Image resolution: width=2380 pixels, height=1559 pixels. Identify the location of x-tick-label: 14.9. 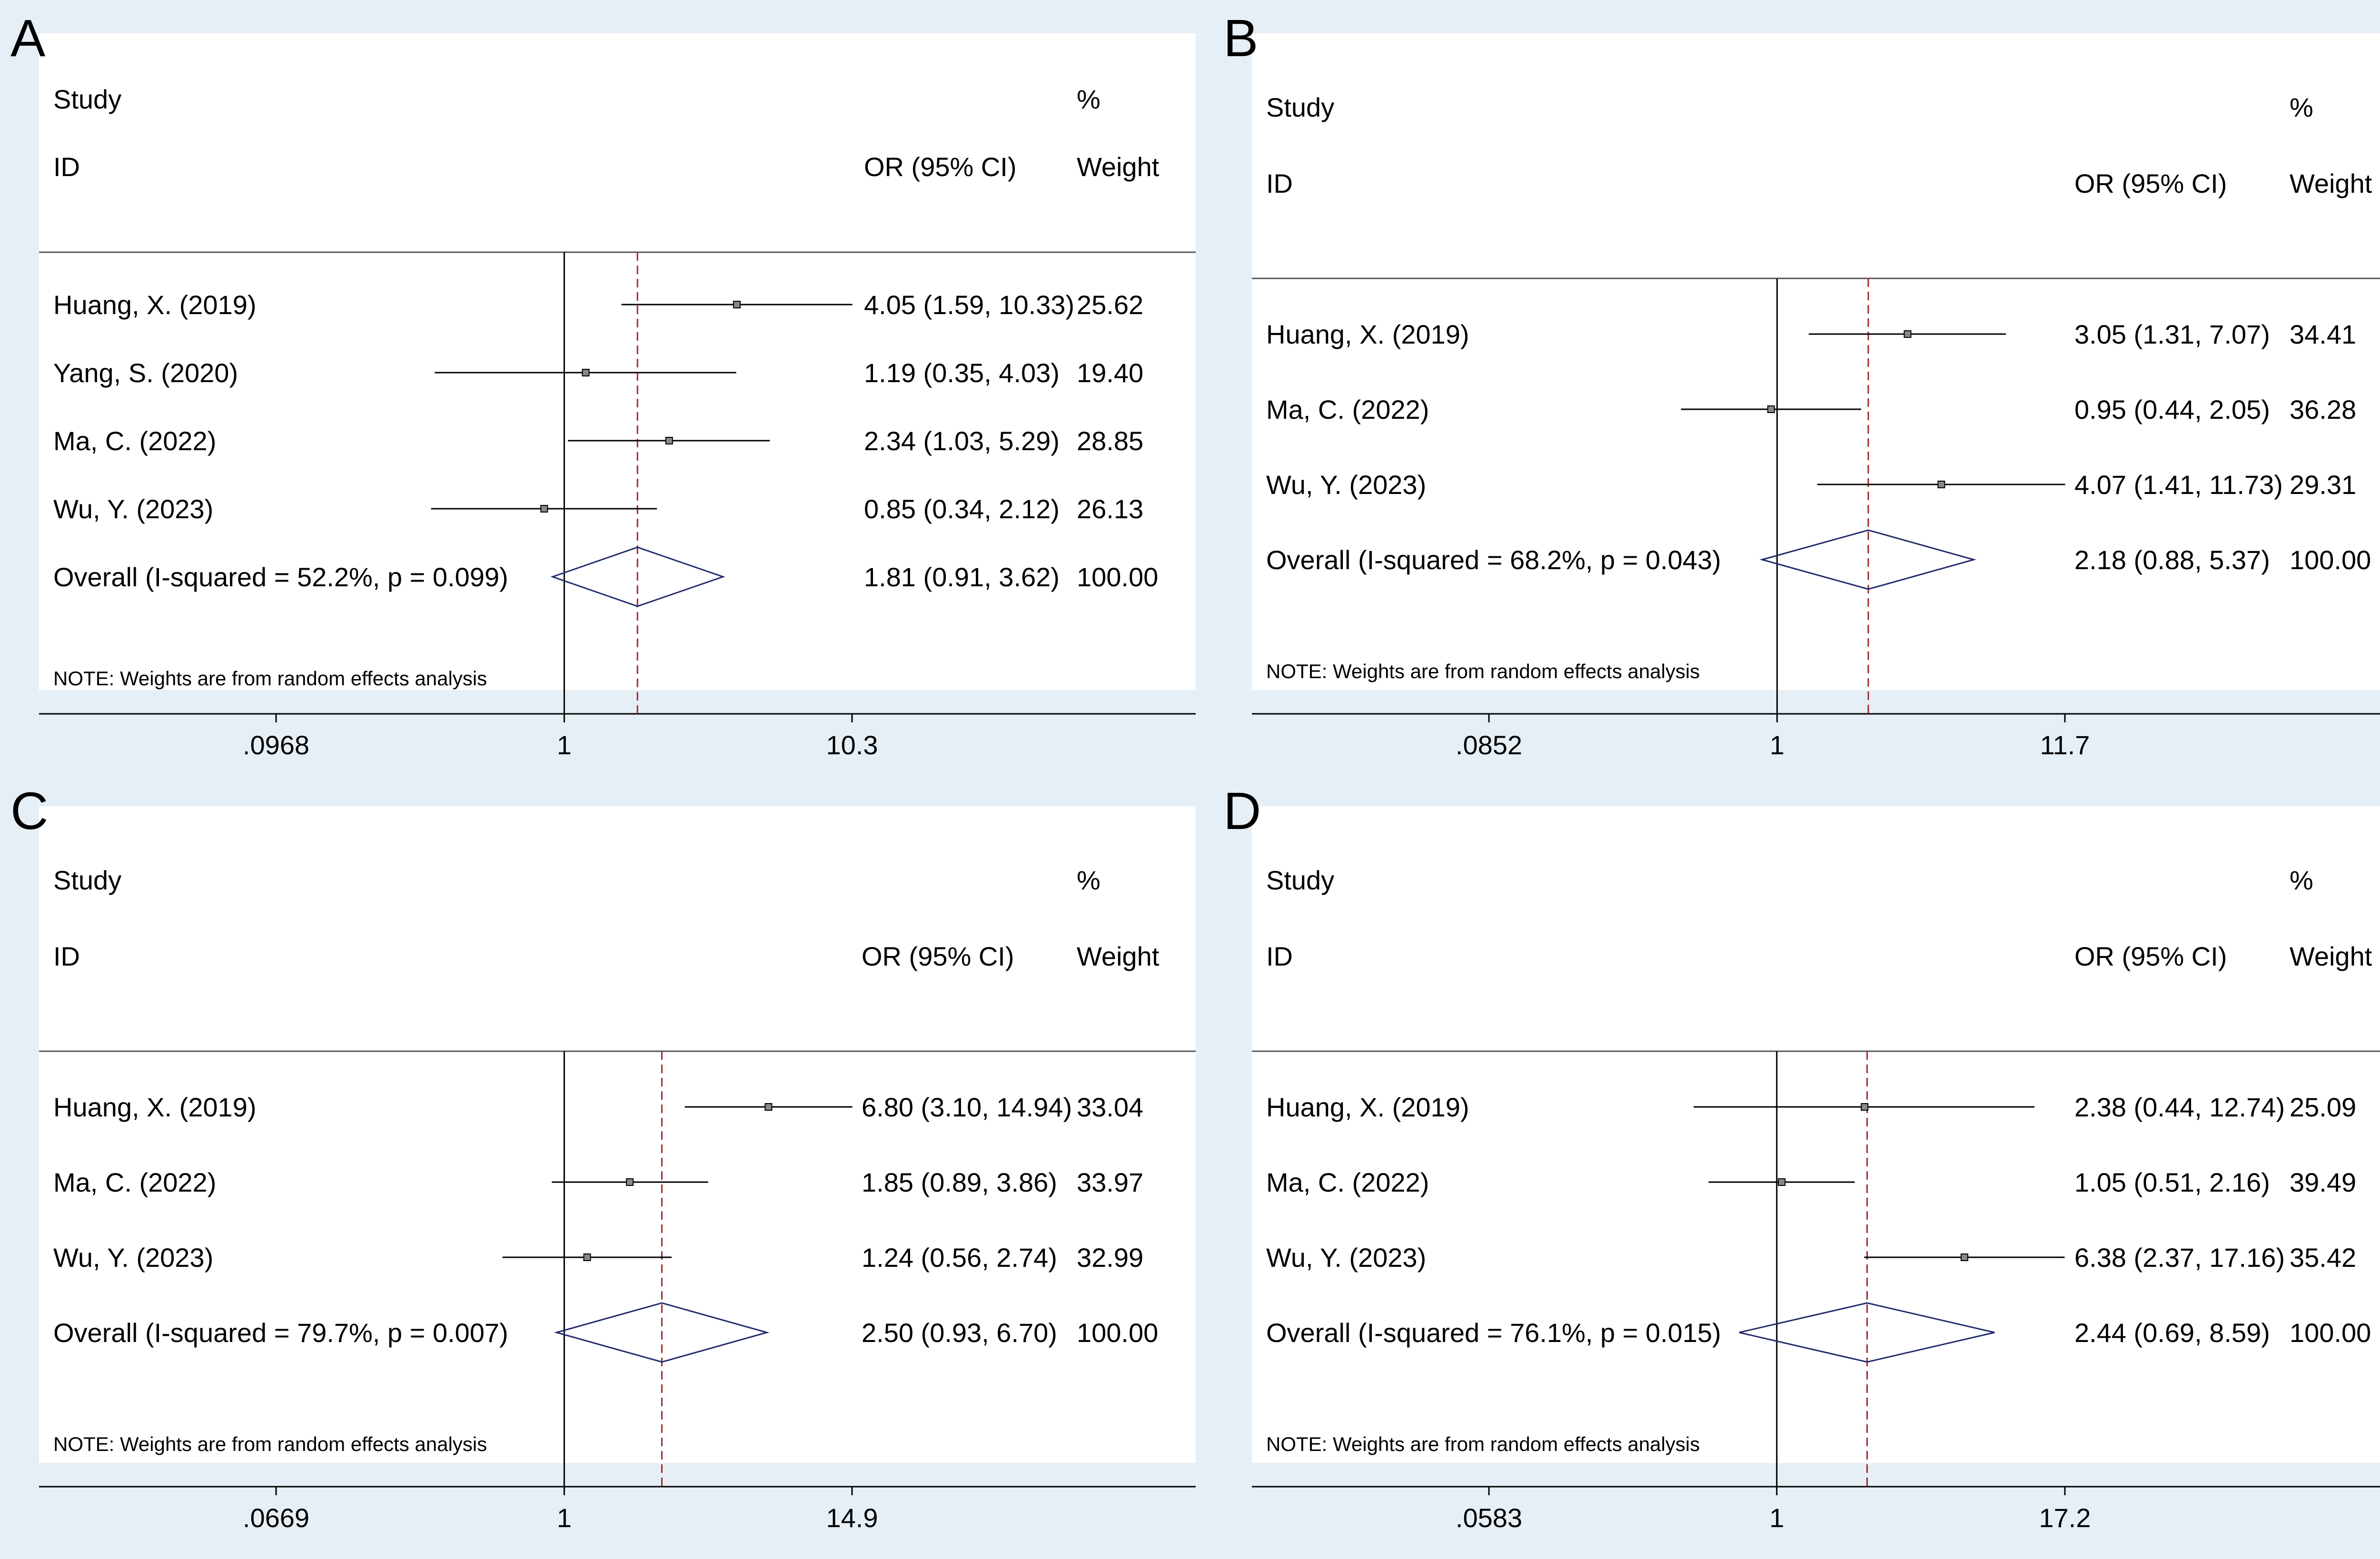
(852, 1518).